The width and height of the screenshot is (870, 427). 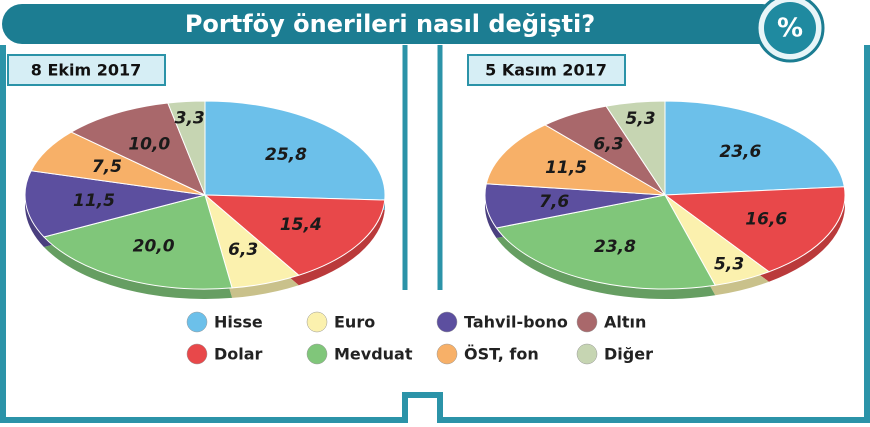 I want to click on slice-label: 20,0, so click(x=154, y=247).